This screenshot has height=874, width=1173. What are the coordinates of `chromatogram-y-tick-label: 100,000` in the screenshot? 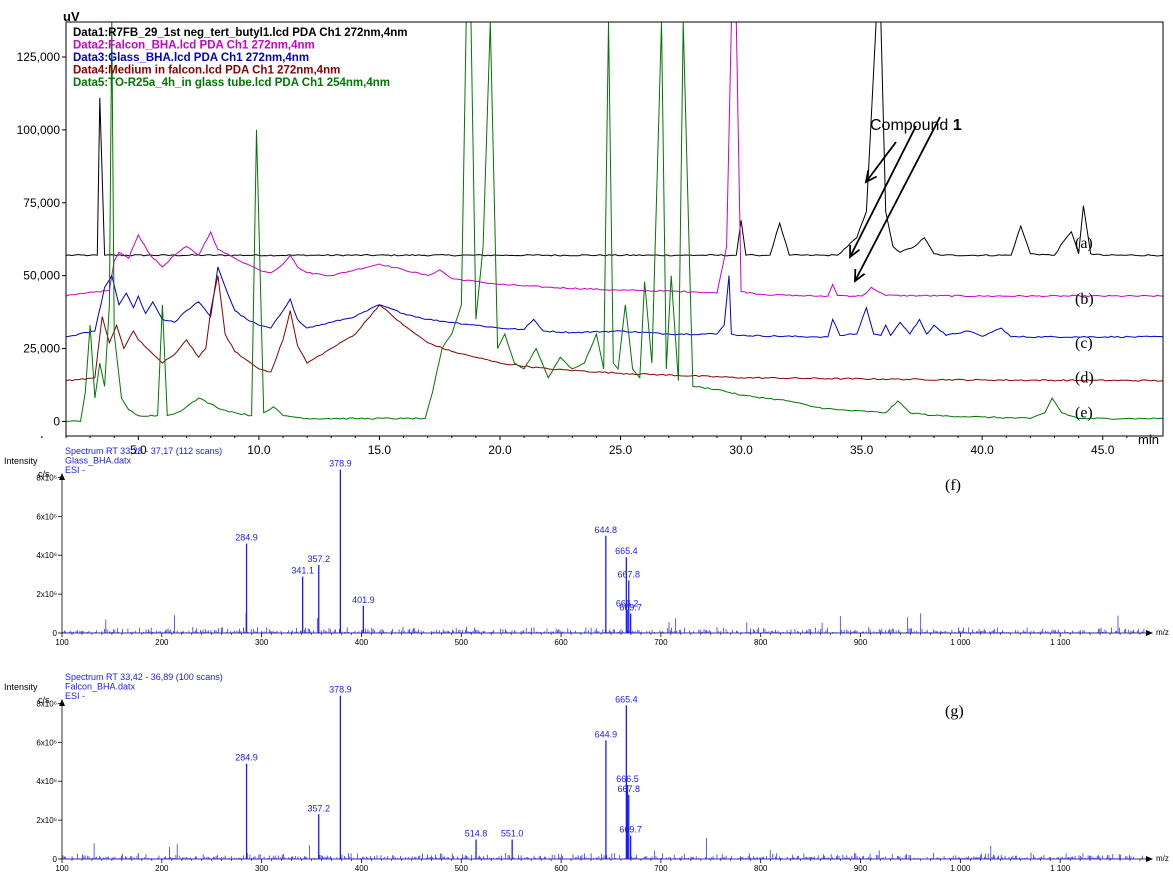 It's located at (39, 130).